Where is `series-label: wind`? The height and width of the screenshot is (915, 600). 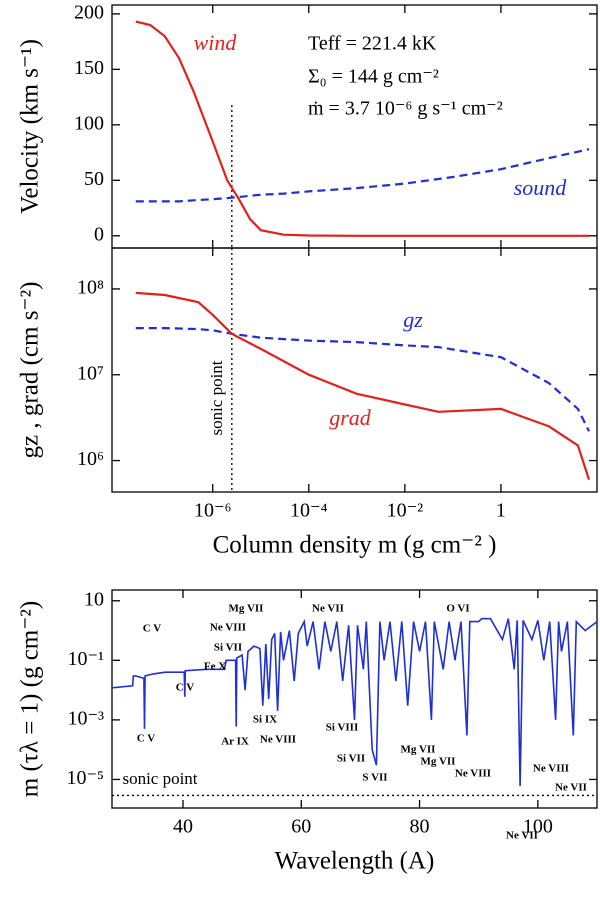 series-label: wind is located at coordinates (216, 42).